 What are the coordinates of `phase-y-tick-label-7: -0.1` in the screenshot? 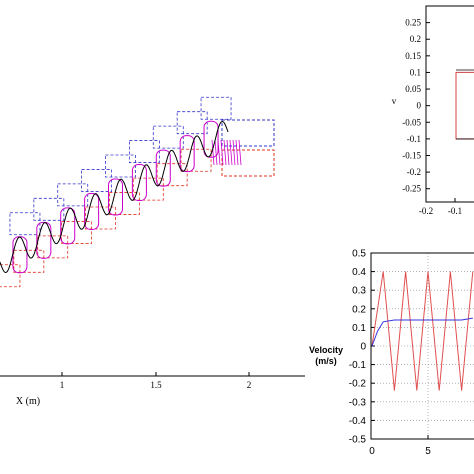 It's located at (414, 139).